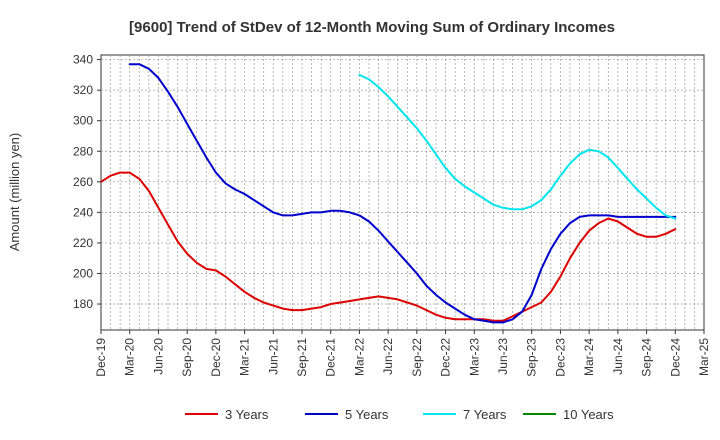  I want to click on x-tick-label: Jun-21, so click(273, 356).